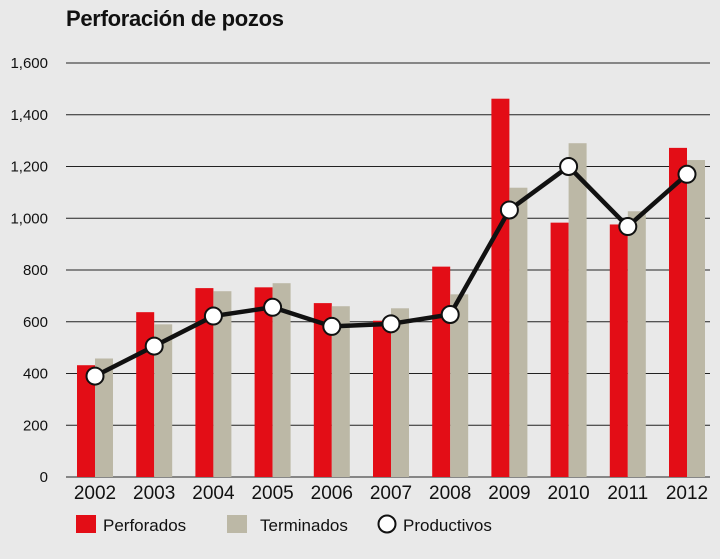  I want to click on y-tick-label: 1,600, so click(29, 63).